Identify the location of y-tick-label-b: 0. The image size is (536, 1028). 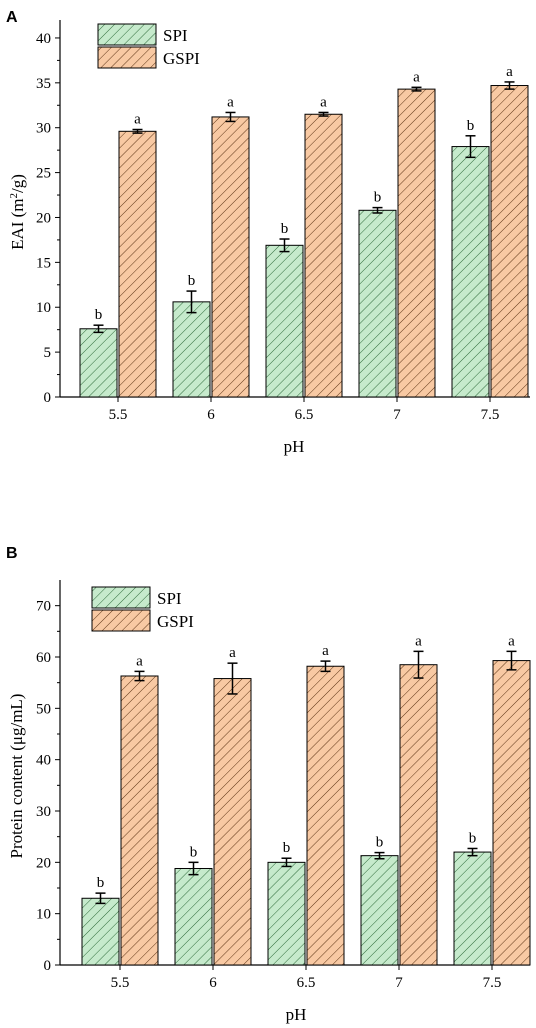
(48, 966).